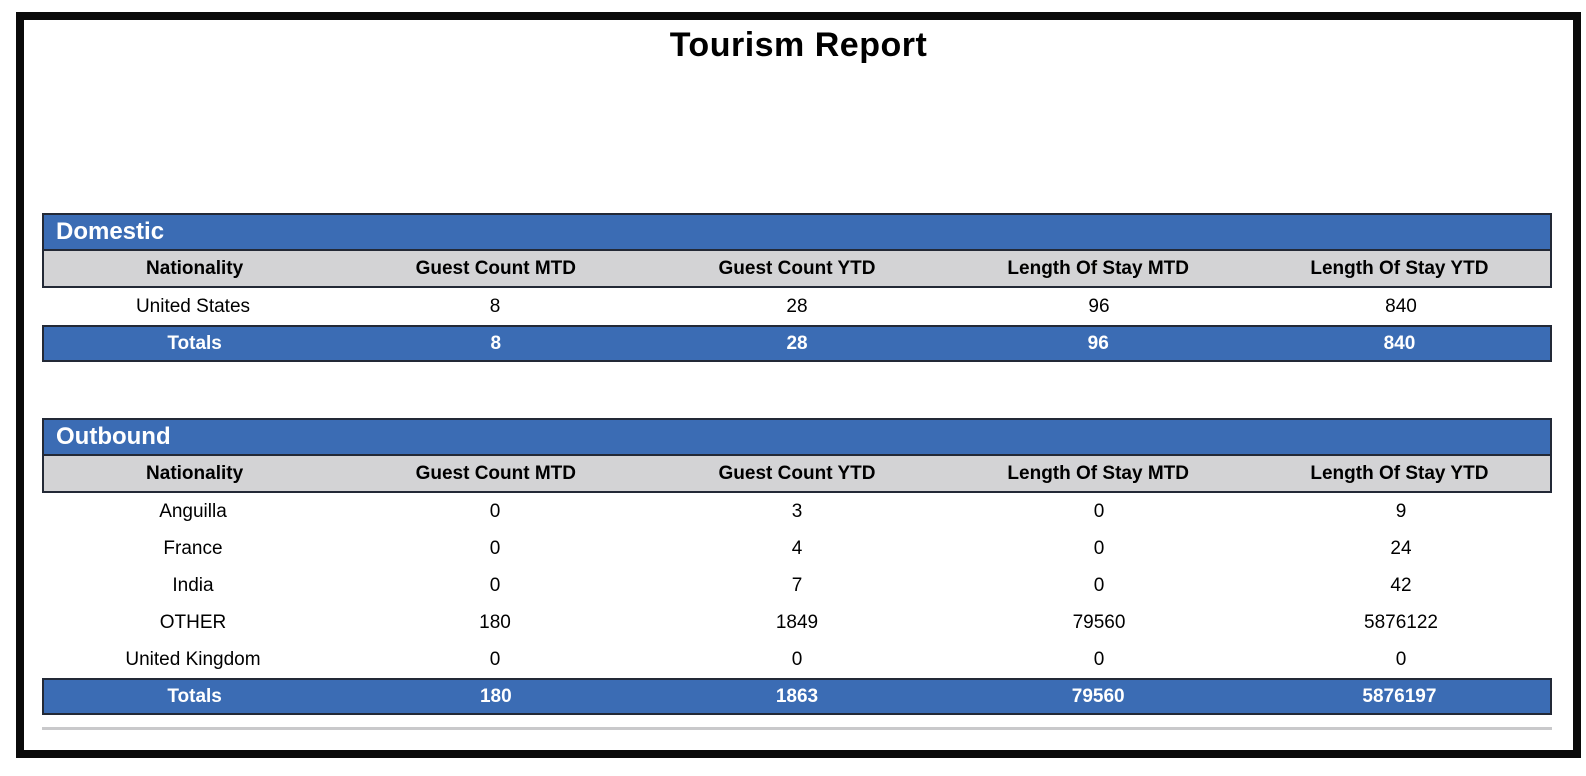  Describe the element at coordinates (1401, 548) in the screenshot. I see `data-cell: 24` at that location.